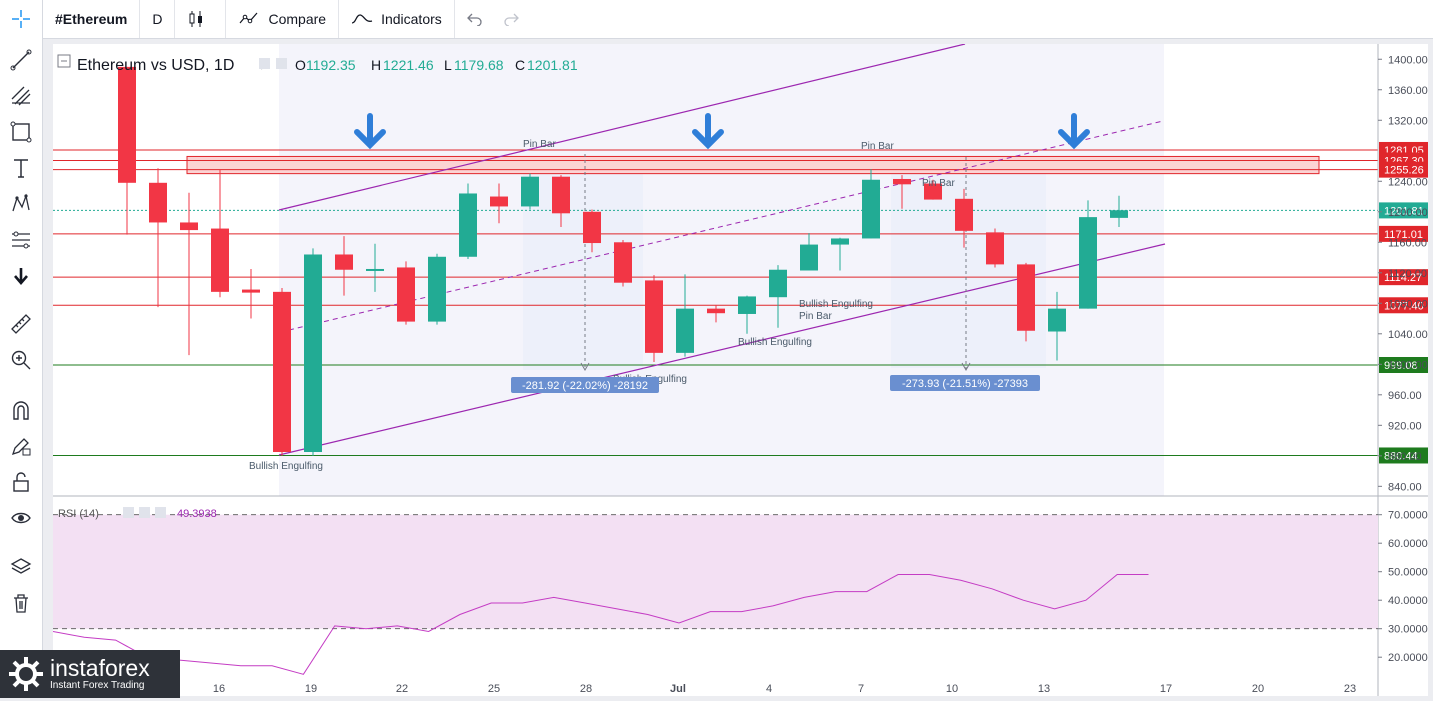 The width and height of the screenshot is (1433, 701). Describe the element at coordinates (1408, 91) in the screenshot. I see `y-tick-label: 1360.00` at that location.